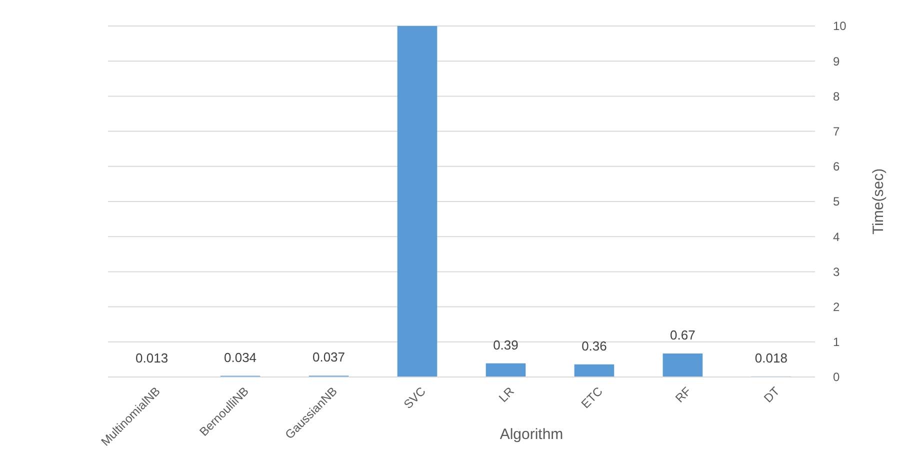  What do you see at coordinates (836, 377) in the screenshot?
I see `y-tick-label: 0` at bounding box center [836, 377].